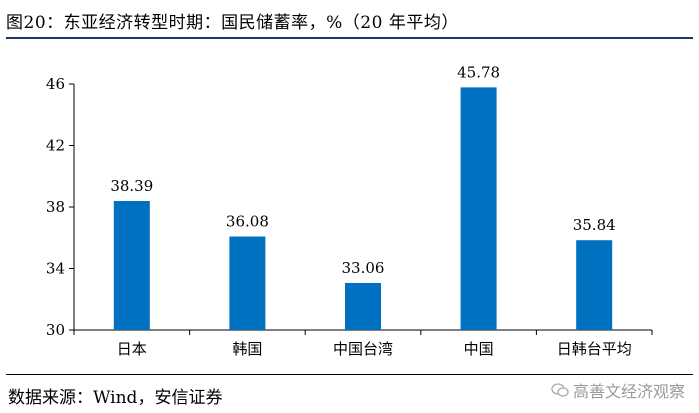 The image size is (699, 413). What do you see at coordinates (479, 349) in the screenshot?
I see `x-tick-label: 中国` at bounding box center [479, 349].